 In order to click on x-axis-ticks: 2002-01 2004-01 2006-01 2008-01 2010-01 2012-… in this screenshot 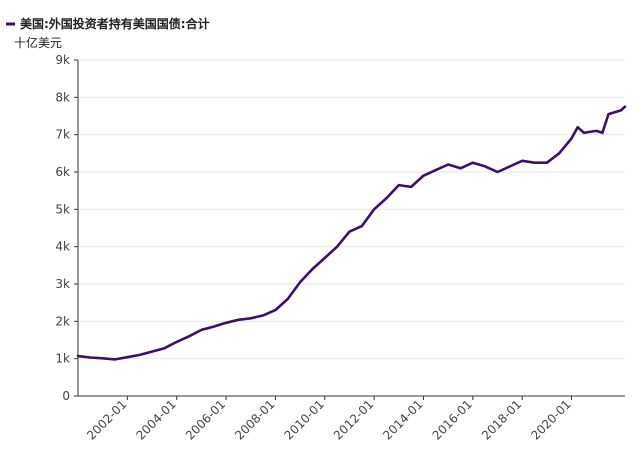, I will do `click(329, 419)`.